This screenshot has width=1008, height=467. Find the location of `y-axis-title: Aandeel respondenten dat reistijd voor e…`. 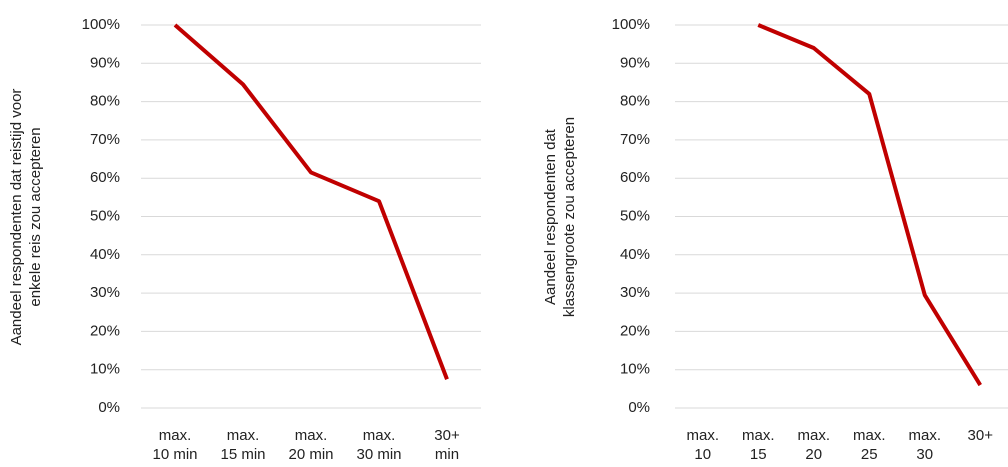

y-axis-title: Aandeel respondenten dat reistijd voor e… is located at coordinates (26, 216).